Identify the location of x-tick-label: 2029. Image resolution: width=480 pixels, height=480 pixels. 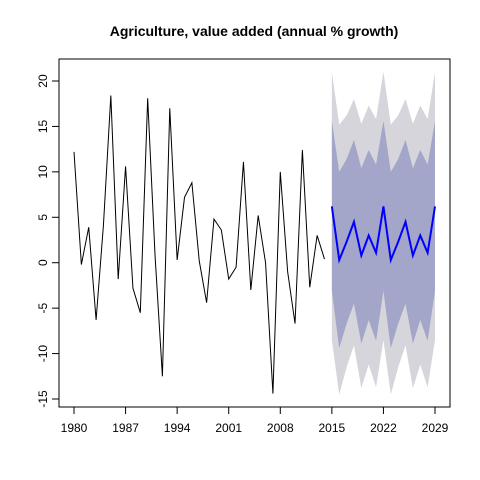
(435, 428).